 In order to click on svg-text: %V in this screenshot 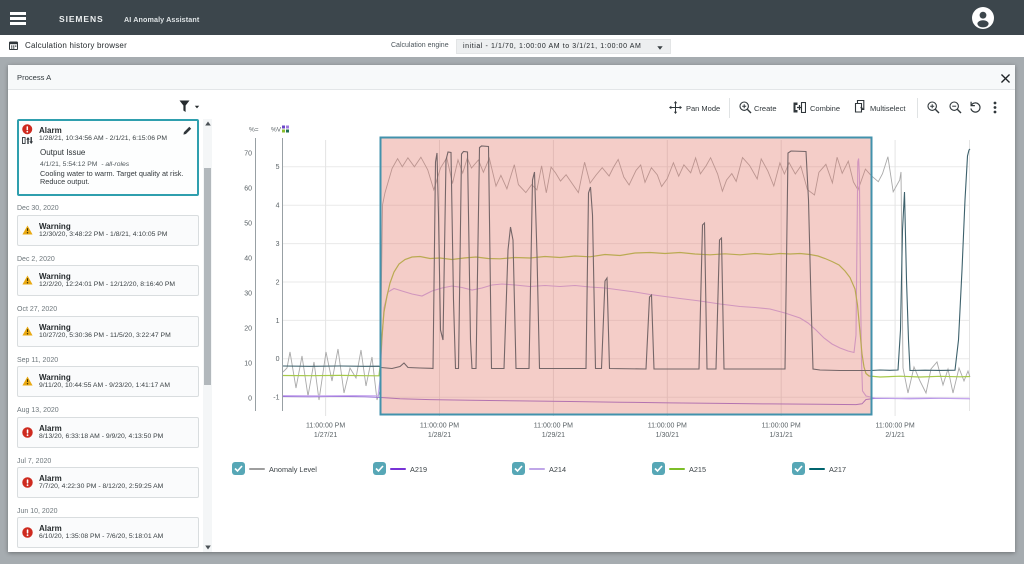, I will do `click(276, 130)`.